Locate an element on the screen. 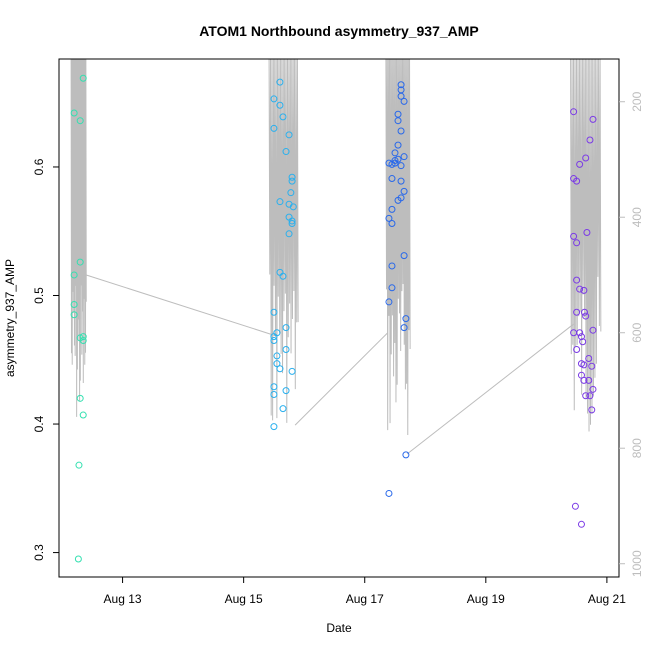  x-tick-label: Aug 15 is located at coordinates (244, 599).